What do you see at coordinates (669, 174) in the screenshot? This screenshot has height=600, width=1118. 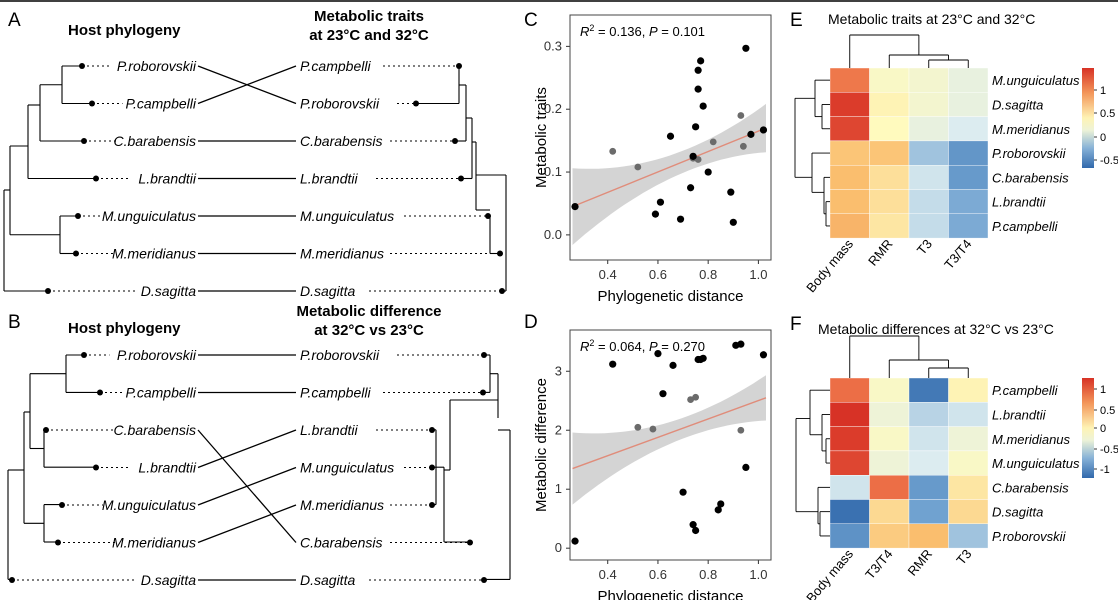 I see `confidence-band` at bounding box center [669, 174].